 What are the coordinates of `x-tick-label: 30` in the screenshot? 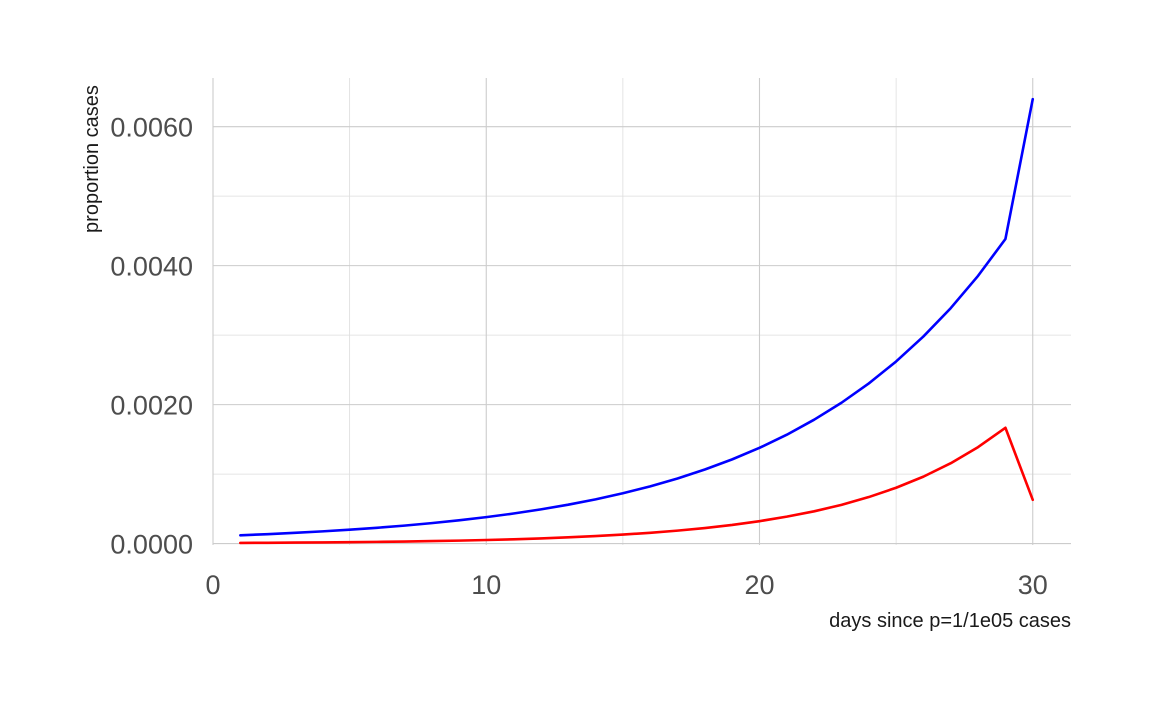 It's located at (1033, 585).